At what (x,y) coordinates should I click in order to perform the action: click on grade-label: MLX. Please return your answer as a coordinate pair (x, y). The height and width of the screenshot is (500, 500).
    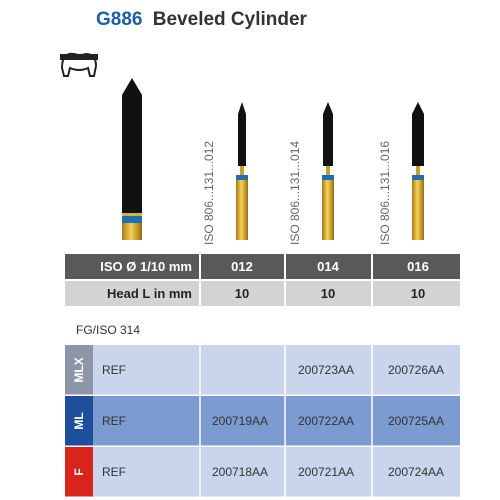
    Looking at the image, I should click on (79, 369).